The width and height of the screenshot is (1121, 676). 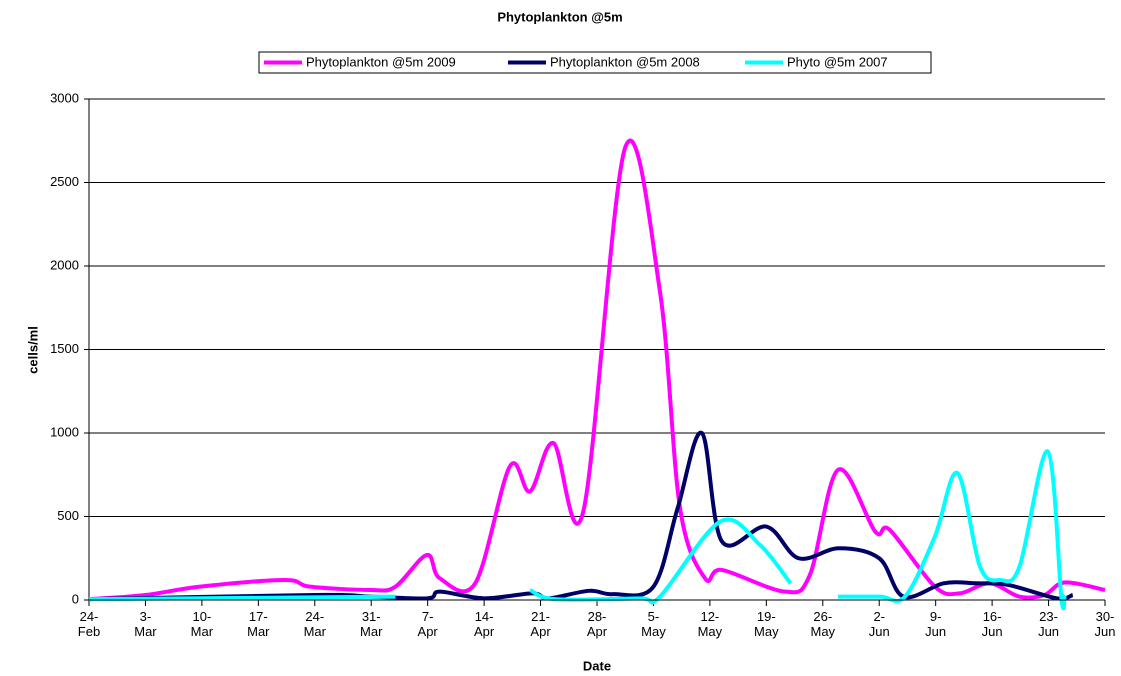 What do you see at coordinates (823, 624) in the screenshot?
I see `x-tick-label: 26-May` at bounding box center [823, 624].